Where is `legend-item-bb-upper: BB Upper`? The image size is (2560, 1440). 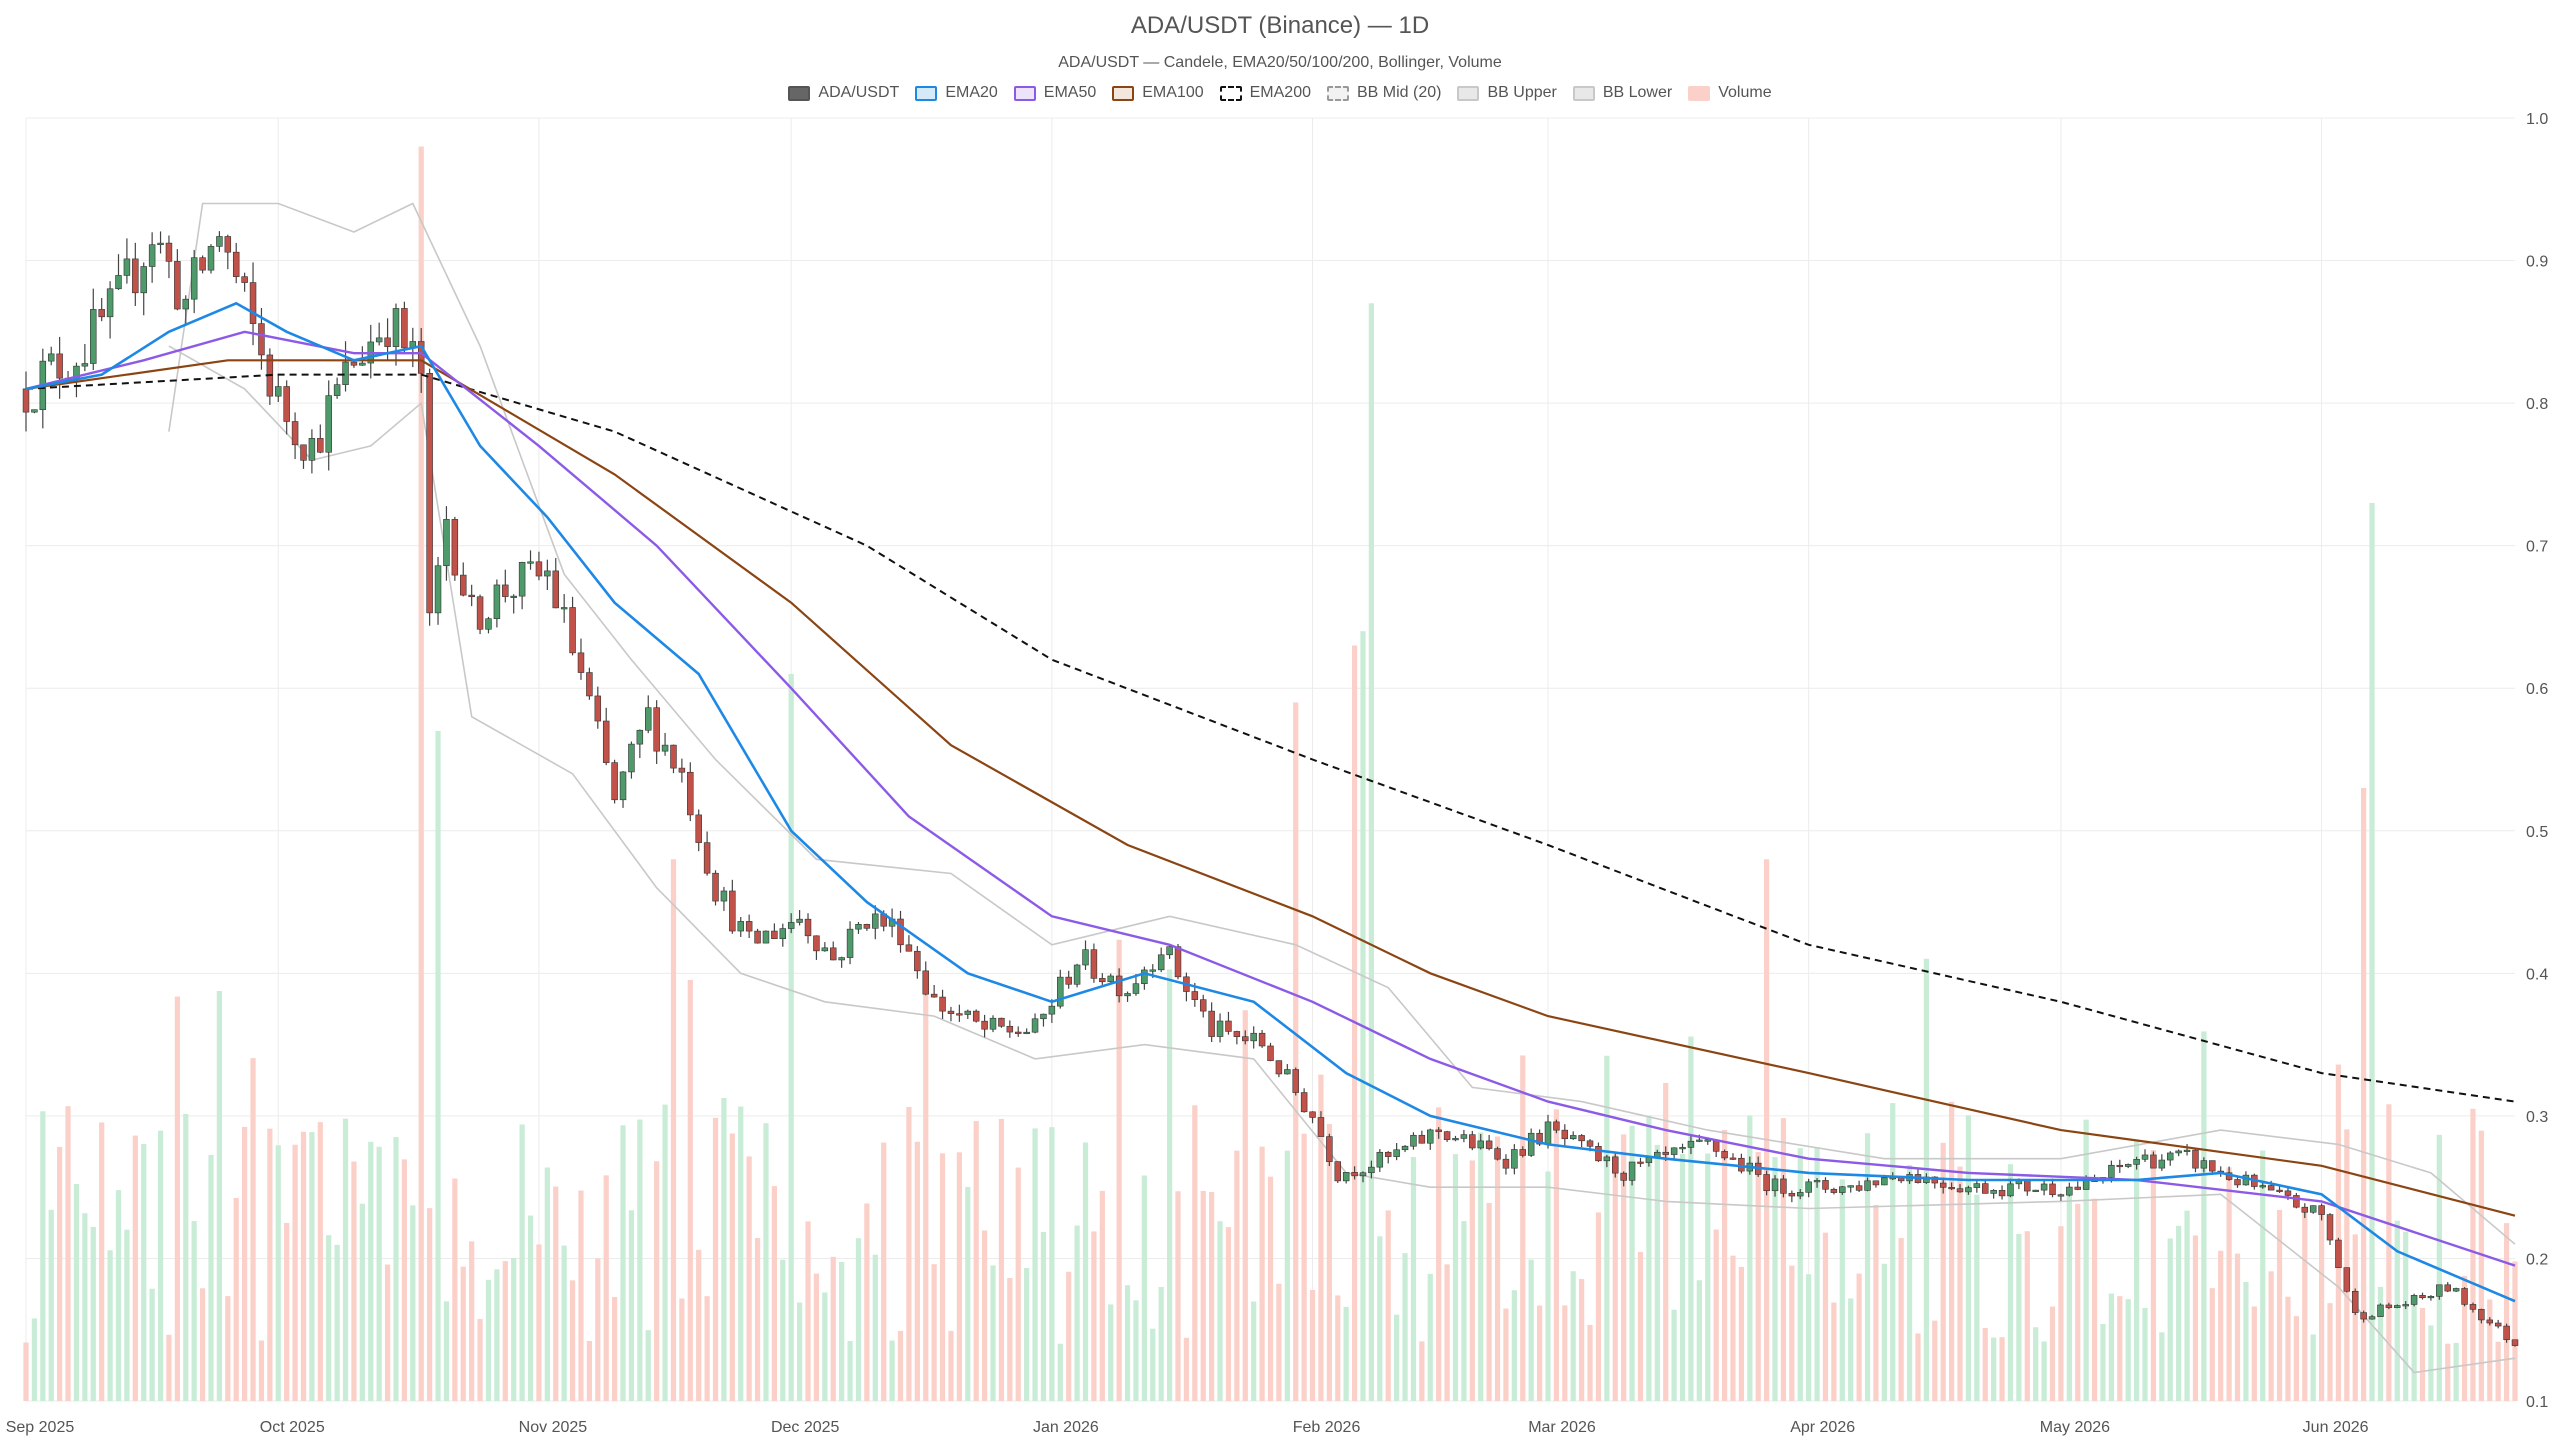 legend-item-bb-upper: BB Upper is located at coordinates (1507, 93).